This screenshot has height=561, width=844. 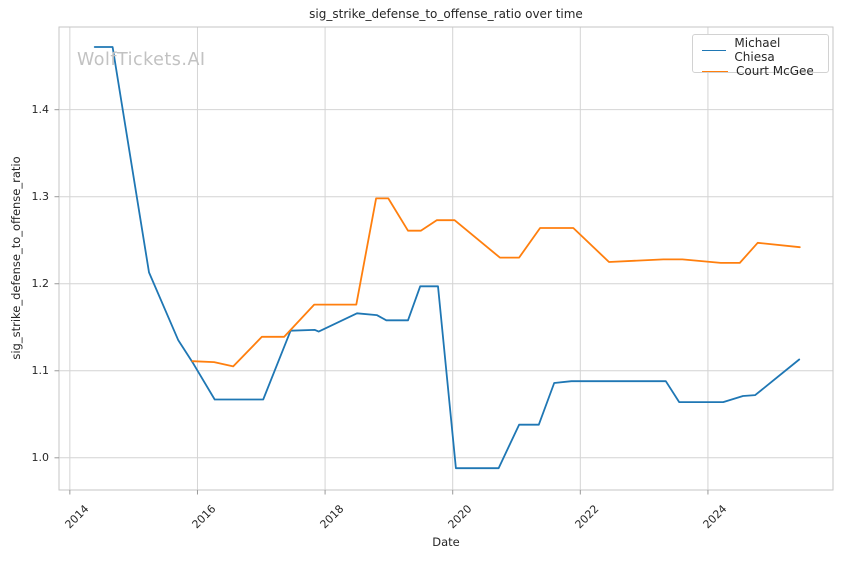 I want to click on legend-item-michael-chiesa: Michael Chiesa, so click(x=760, y=50).